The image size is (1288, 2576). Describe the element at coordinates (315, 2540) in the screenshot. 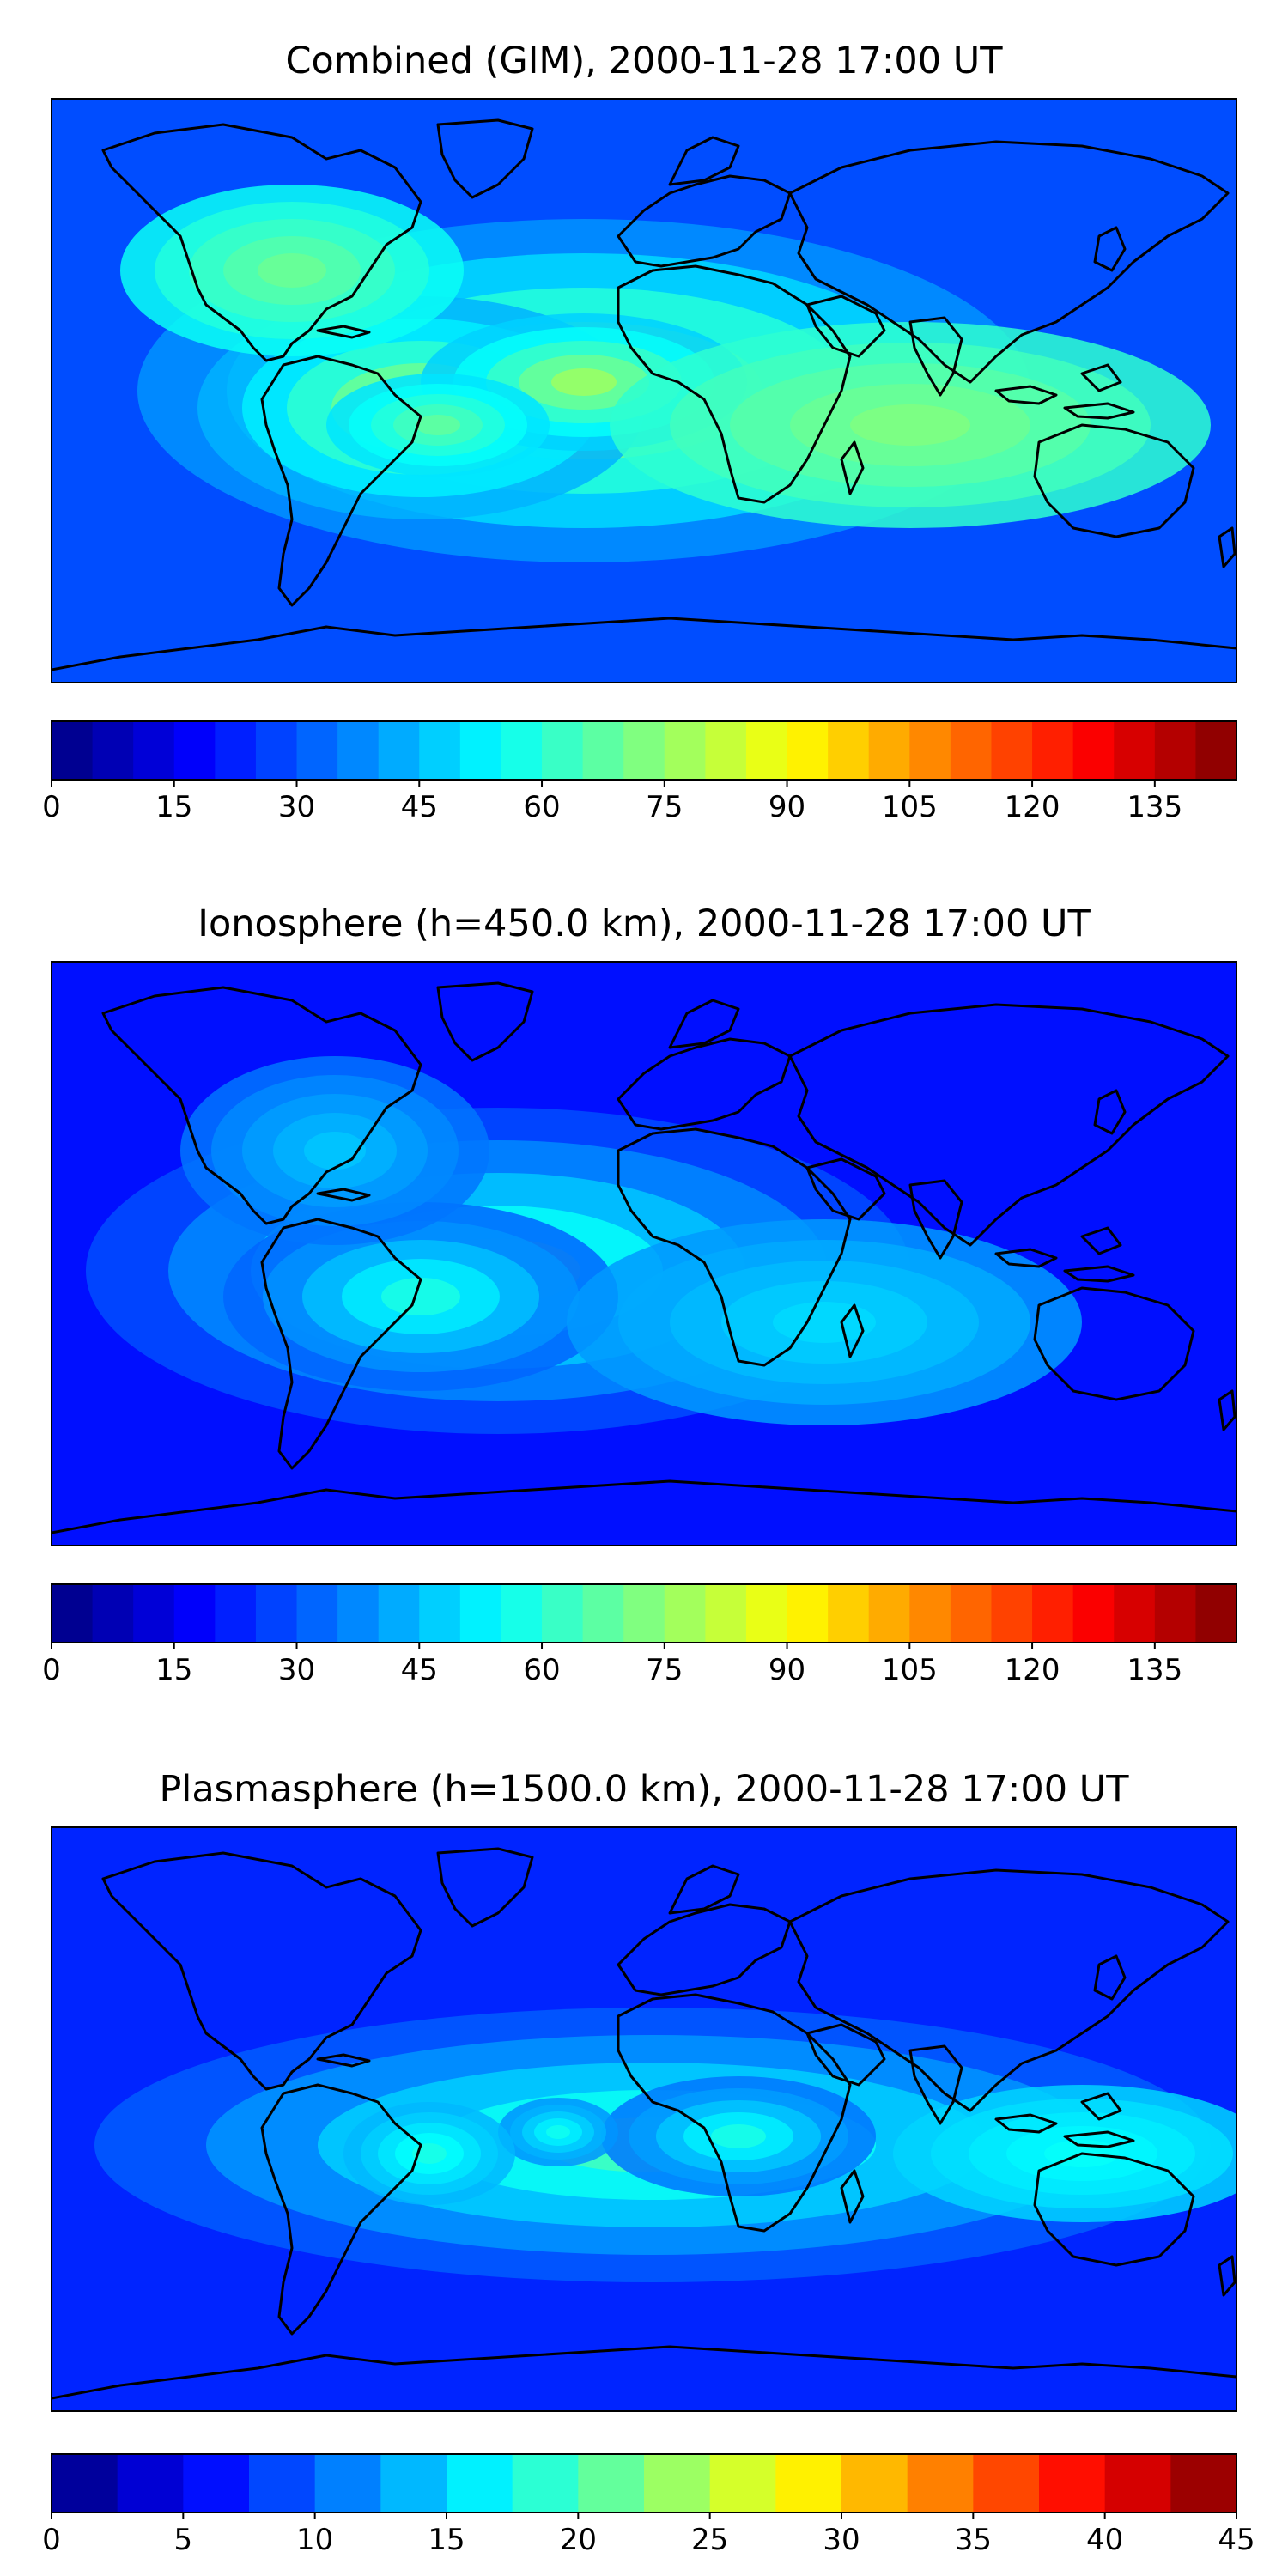

I see `colorbar-tick-label: 10` at that location.